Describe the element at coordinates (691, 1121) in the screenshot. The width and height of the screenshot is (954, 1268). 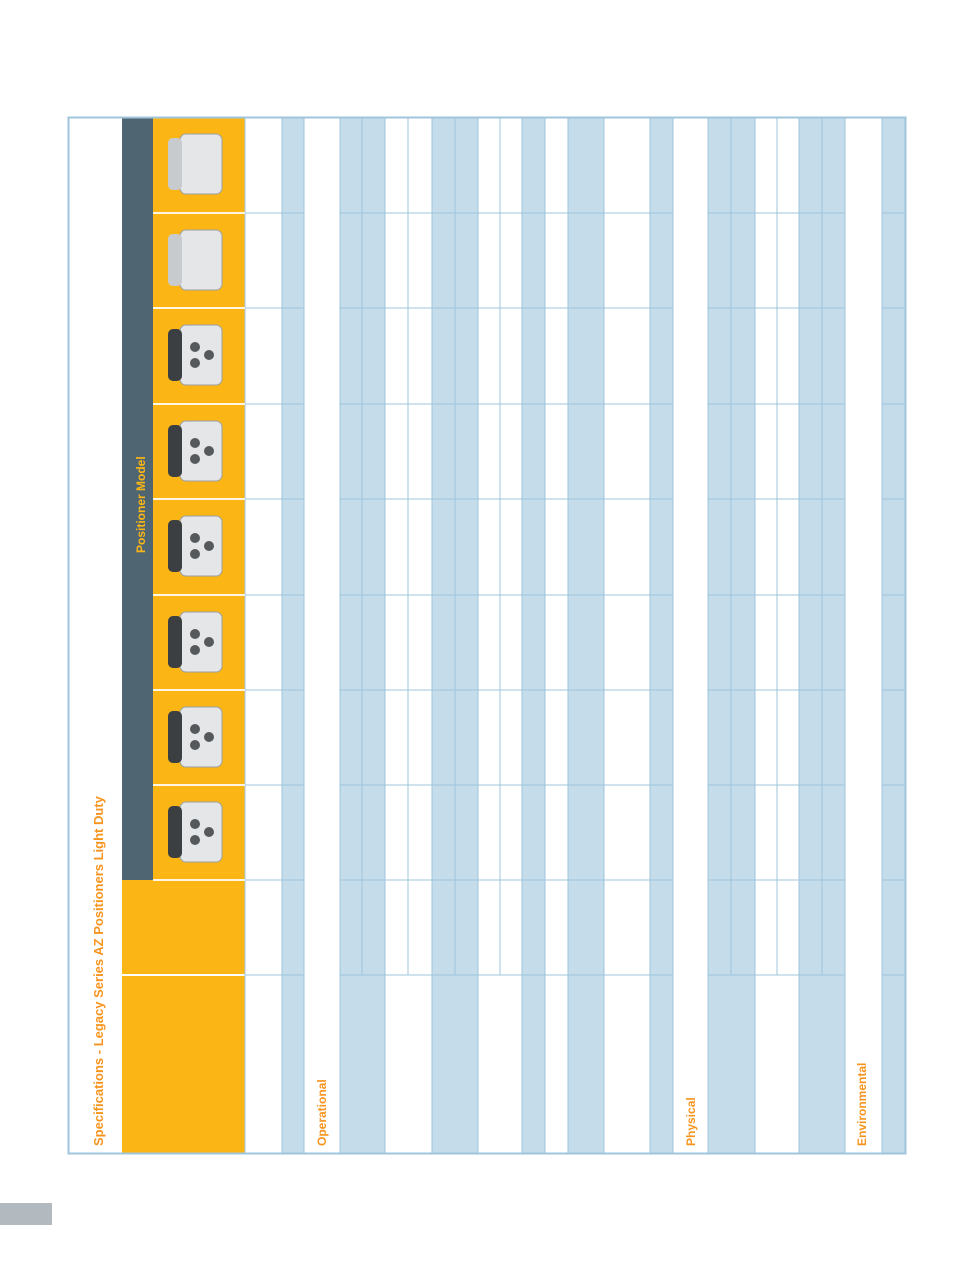
I see `section-label: Physical` at that location.